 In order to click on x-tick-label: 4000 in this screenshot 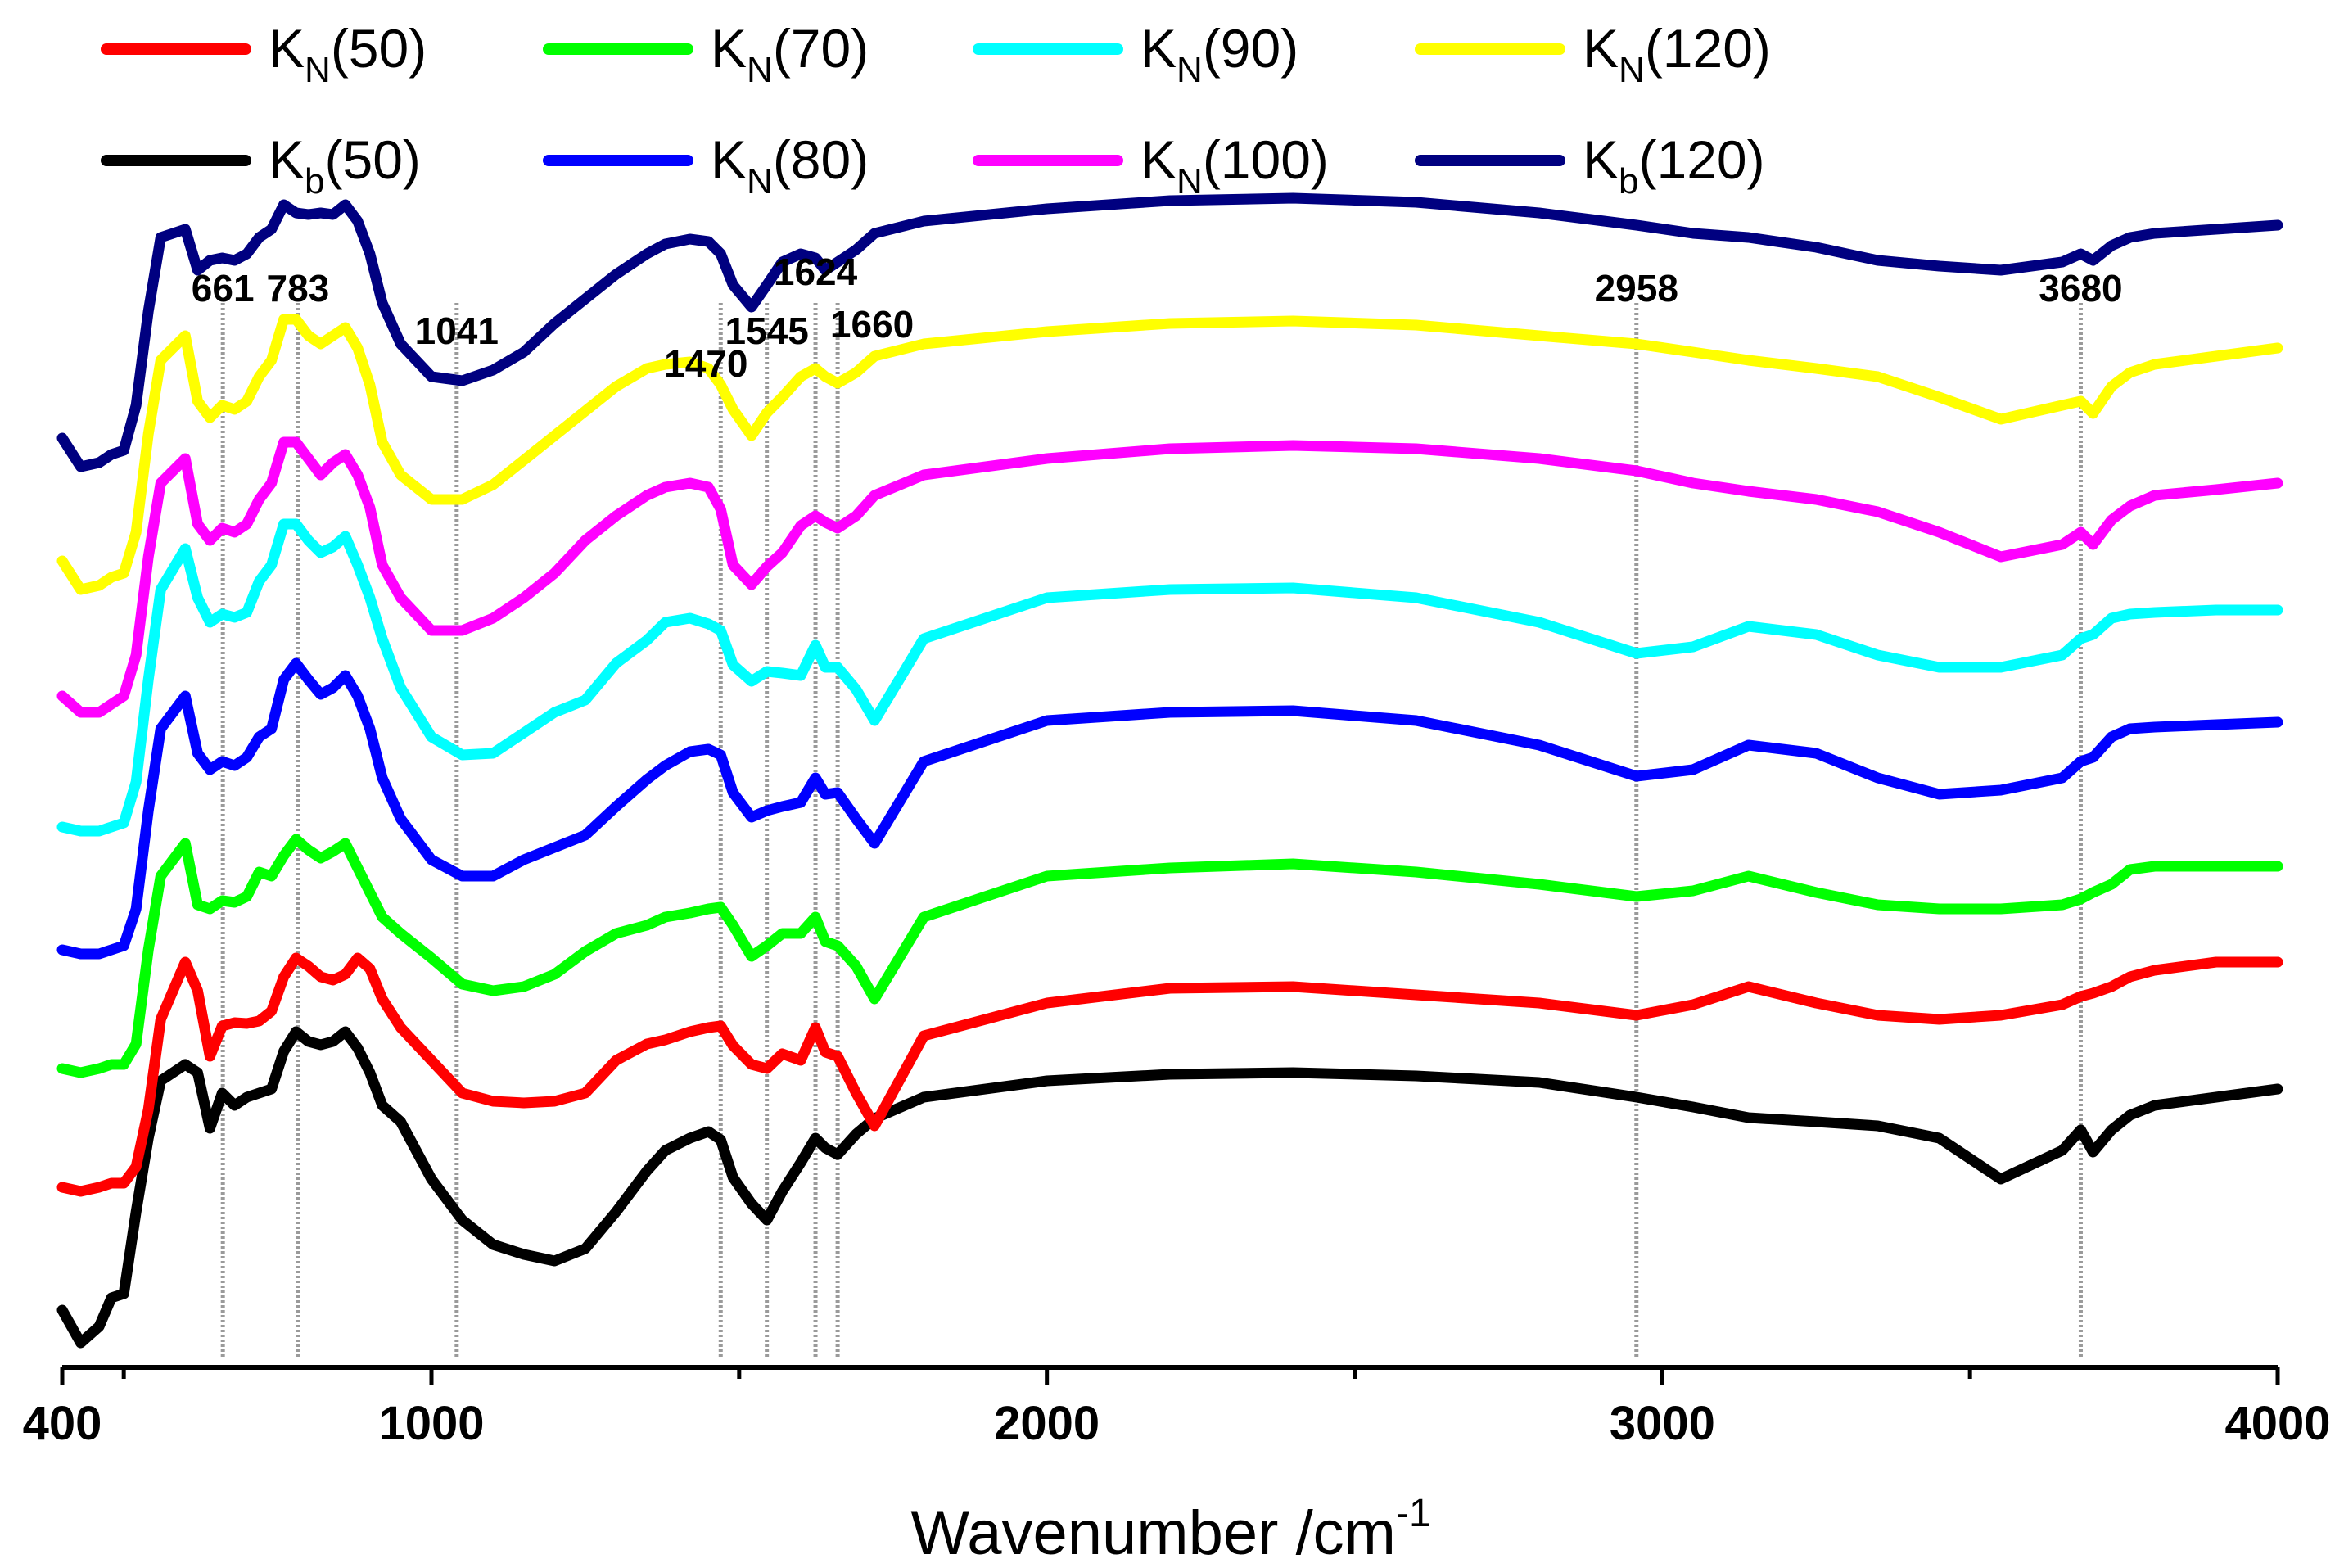, I will do `click(2277, 1424)`.